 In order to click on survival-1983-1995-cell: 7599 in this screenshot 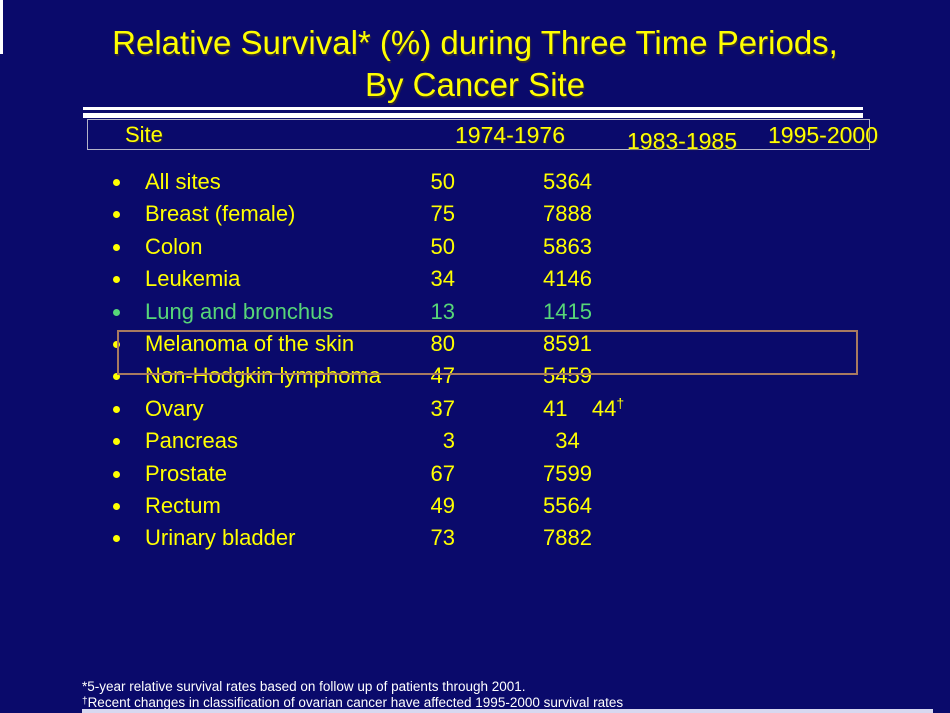, I will do `click(567, 474)`.